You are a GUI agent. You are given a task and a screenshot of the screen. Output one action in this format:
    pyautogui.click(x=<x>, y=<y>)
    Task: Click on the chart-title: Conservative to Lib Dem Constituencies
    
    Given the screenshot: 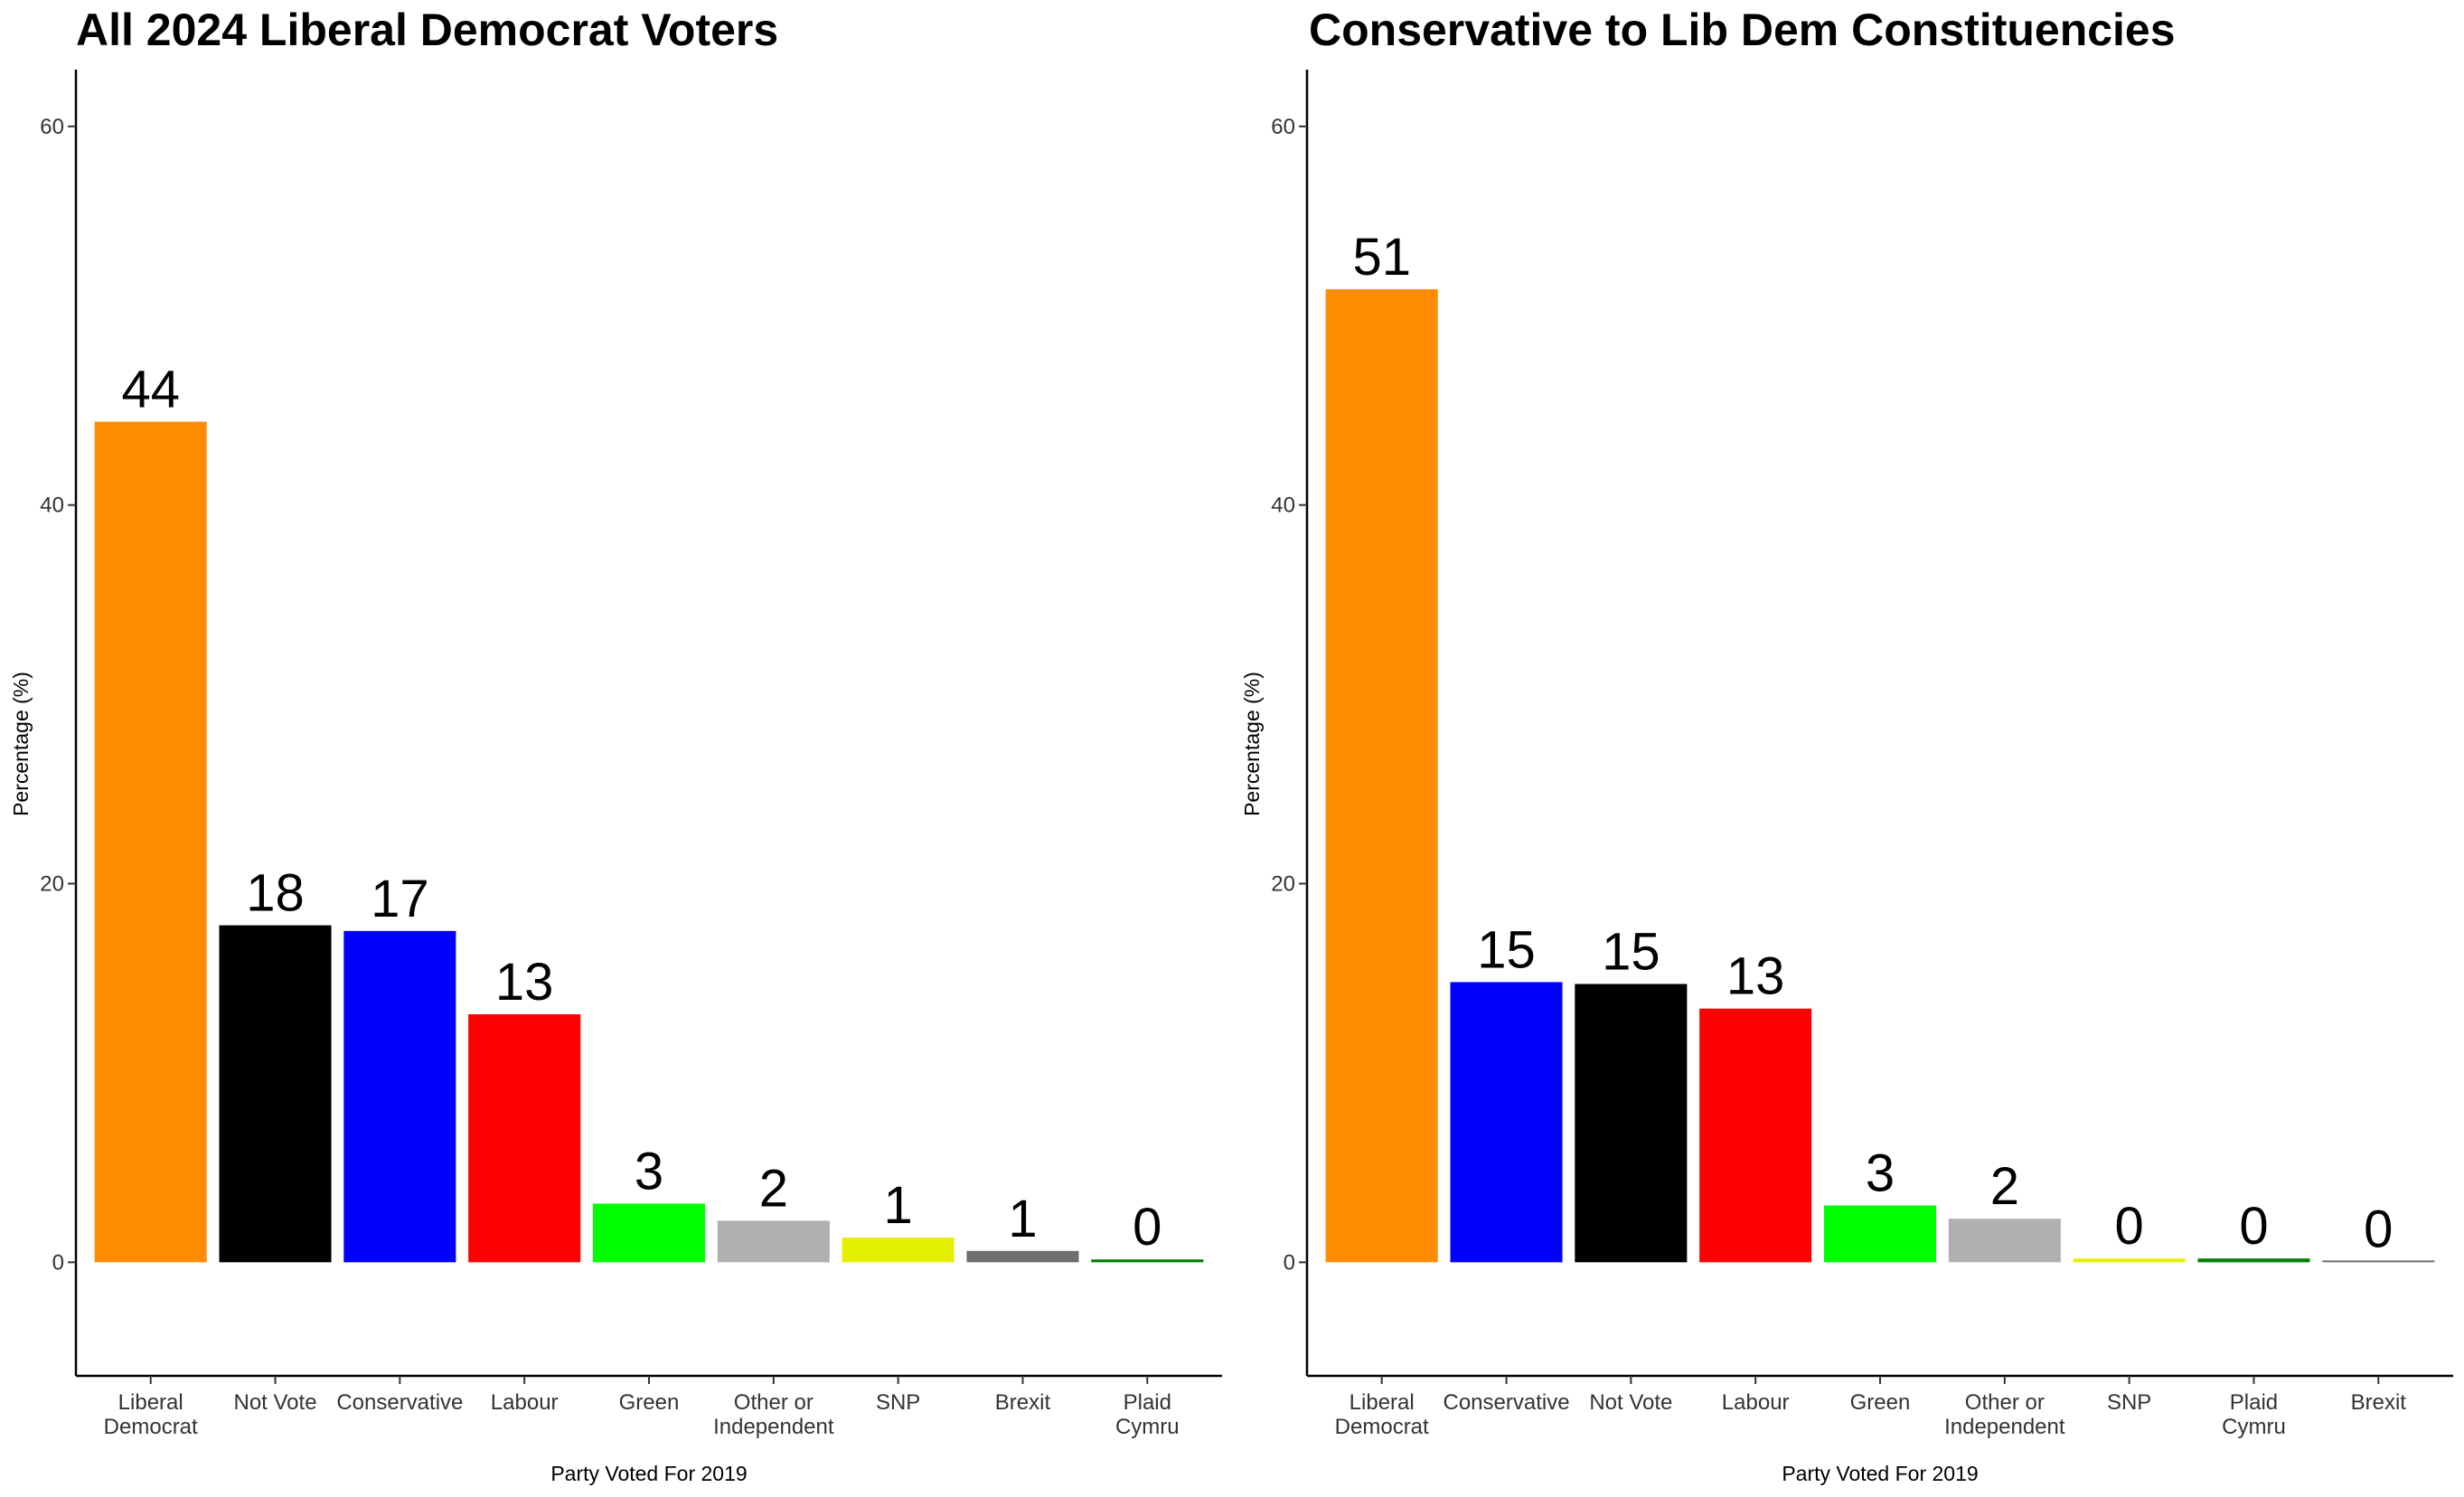 What is the action you would take?
    pyautogui.click(x=1742, y=30)
    